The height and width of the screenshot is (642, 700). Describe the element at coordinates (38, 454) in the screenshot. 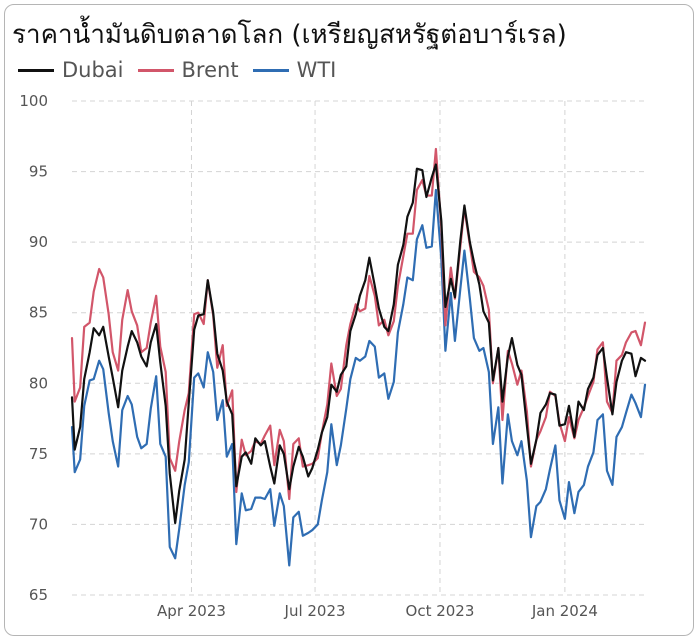

I see `y-tick-label: 75` at that location.